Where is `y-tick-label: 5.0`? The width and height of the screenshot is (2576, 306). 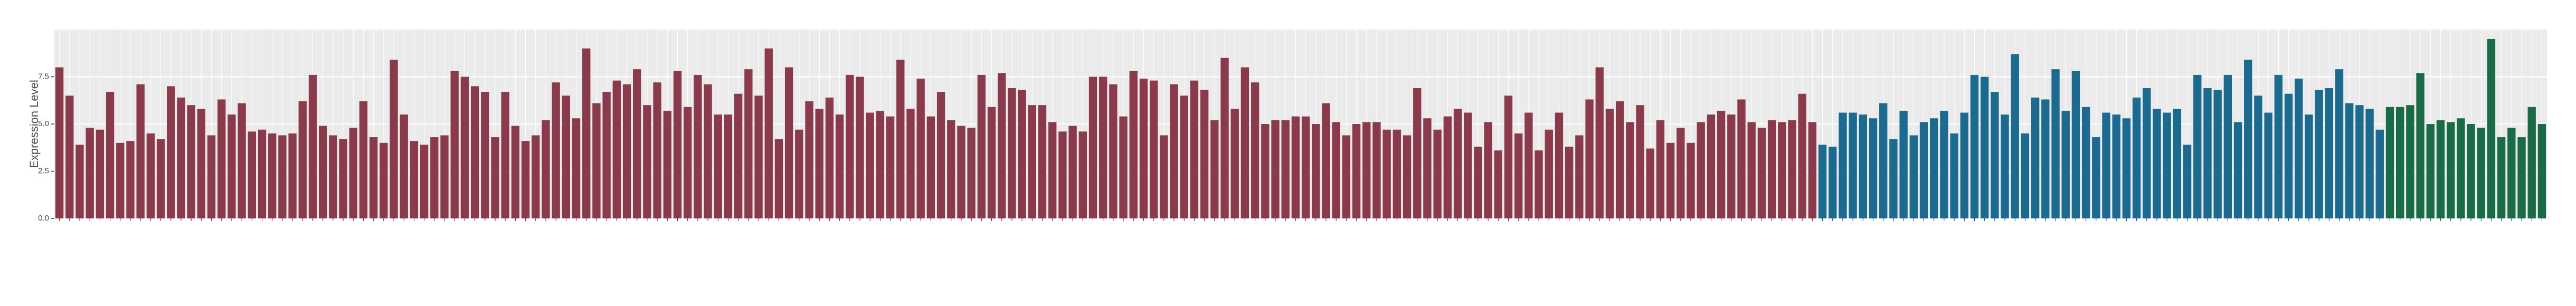
y-tick-label: 5.0 is located at coordinates (43, 124).